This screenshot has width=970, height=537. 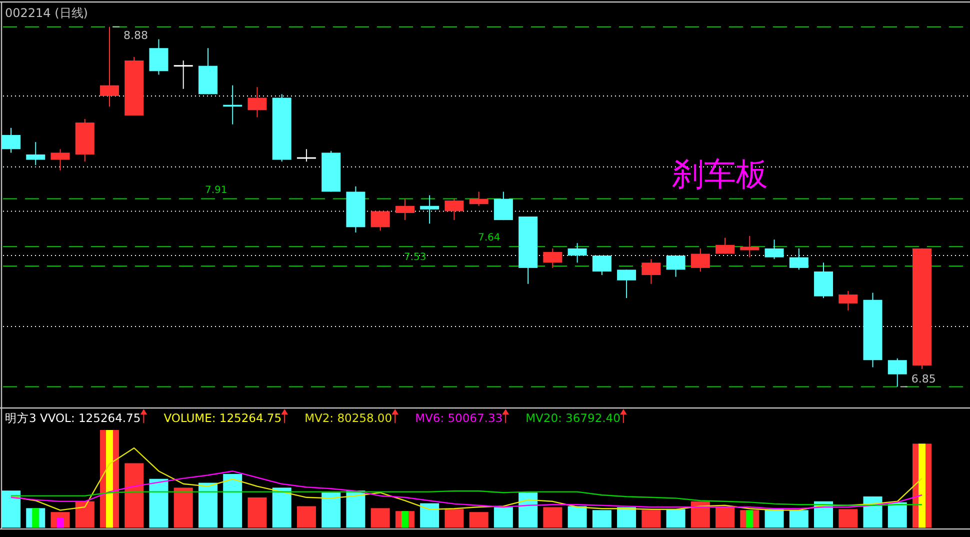 What do you see at coordinates (415, 258) in the screenshot?
I see `ref-line-label: 7.53` at bounding box center [415, 258].